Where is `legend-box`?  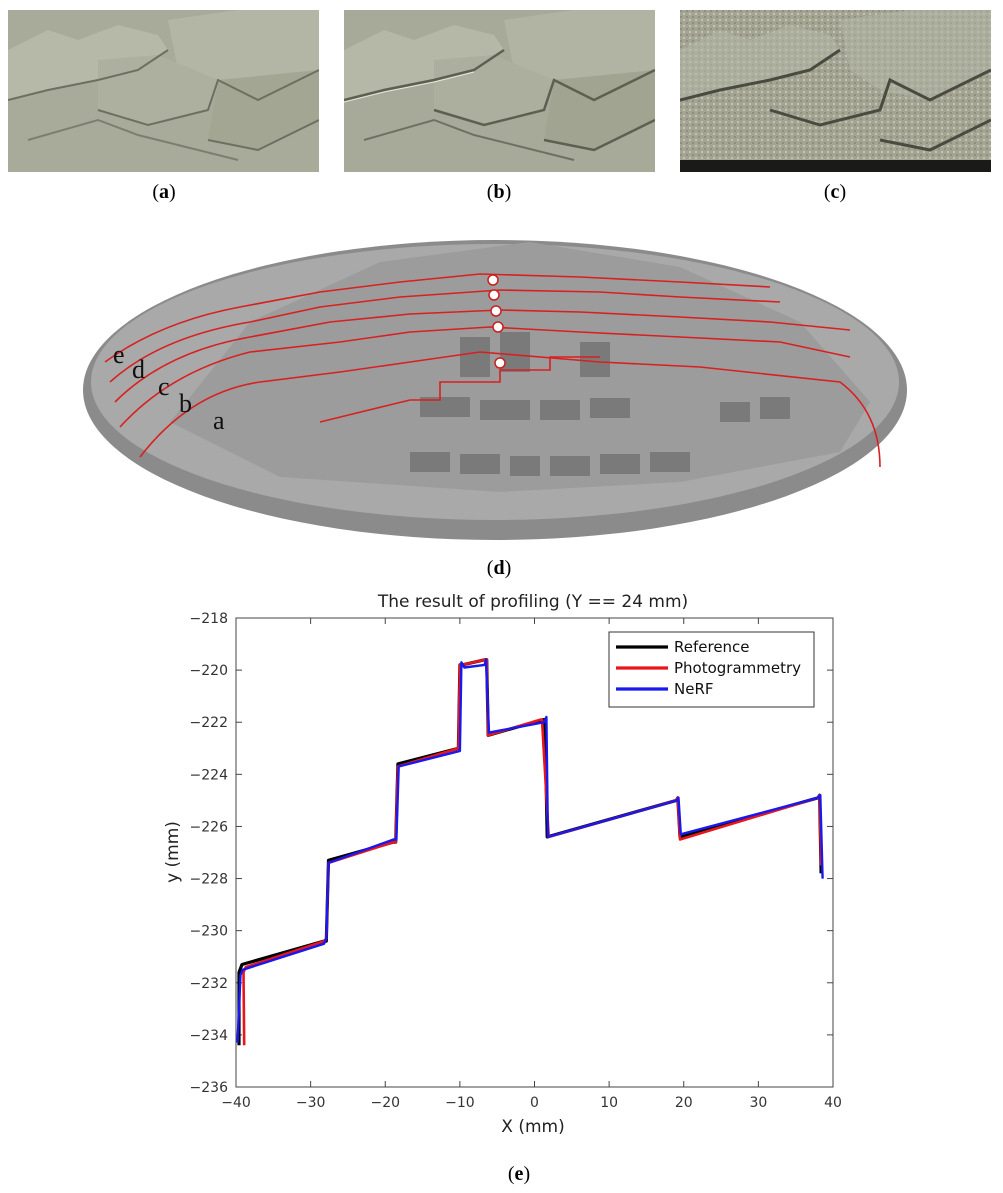 legend-box is located at coordinates (711, 669).